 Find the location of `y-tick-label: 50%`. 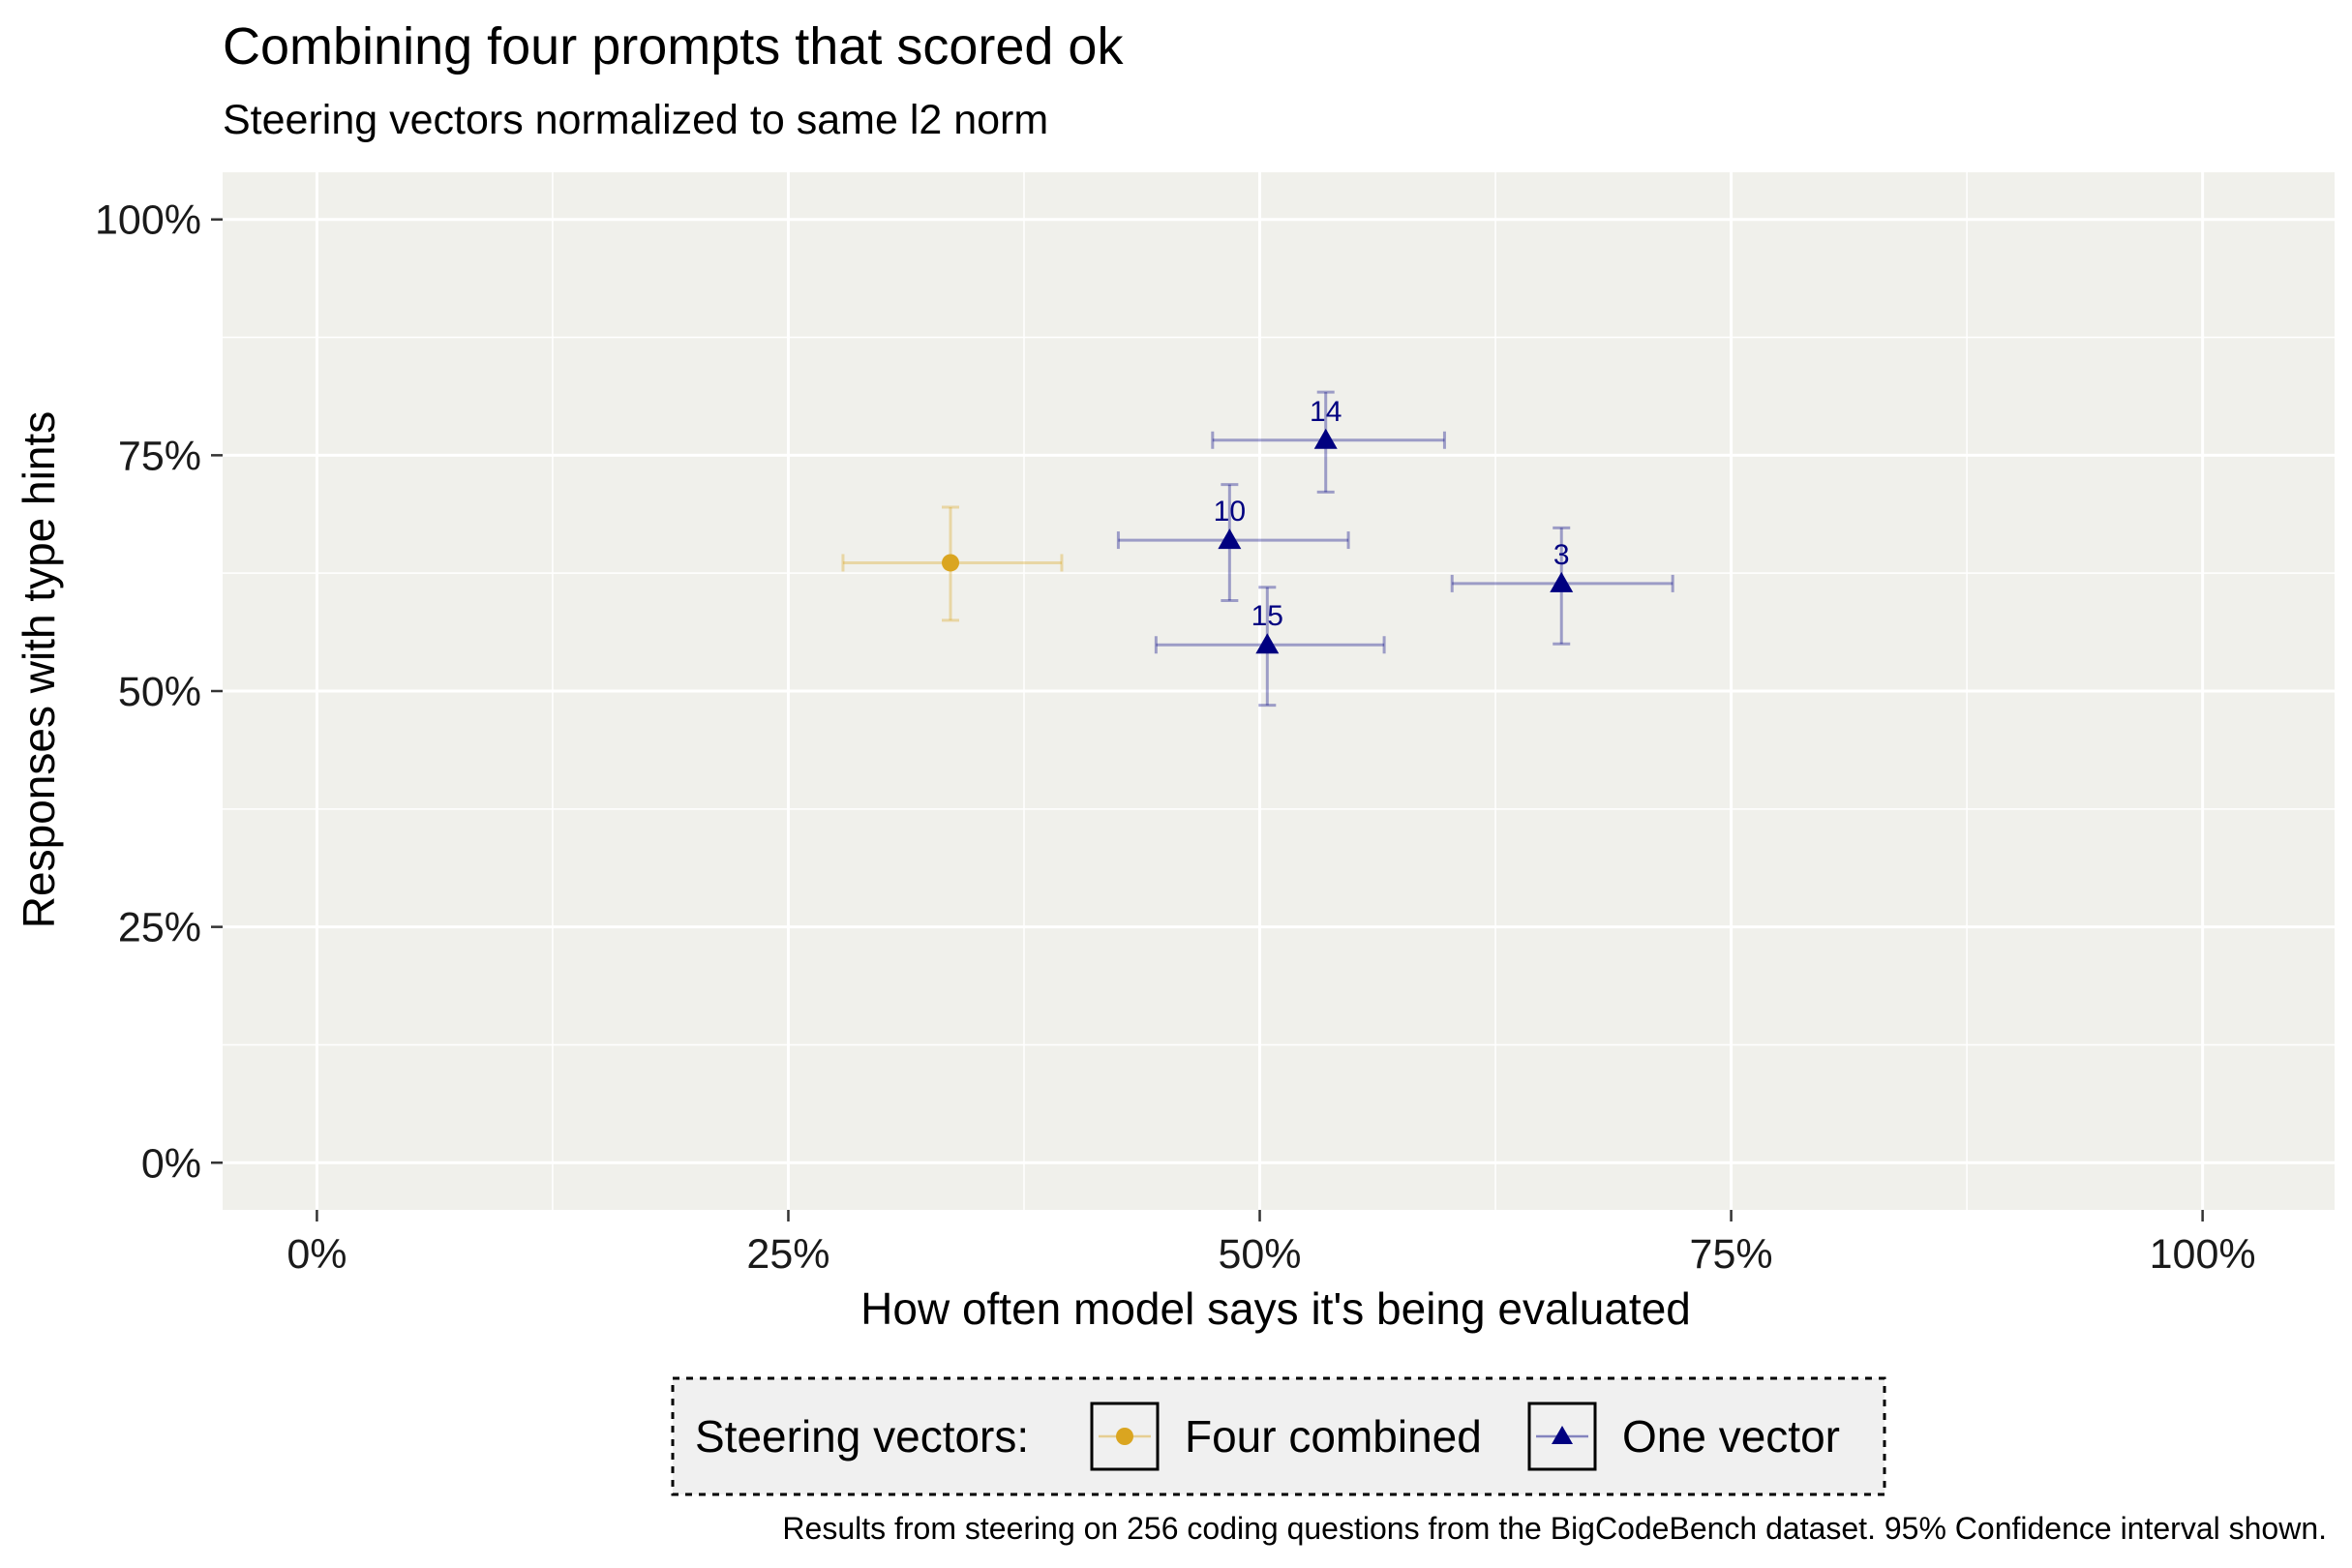

y-tick-label: 50% is located at coordinates (159, 692).